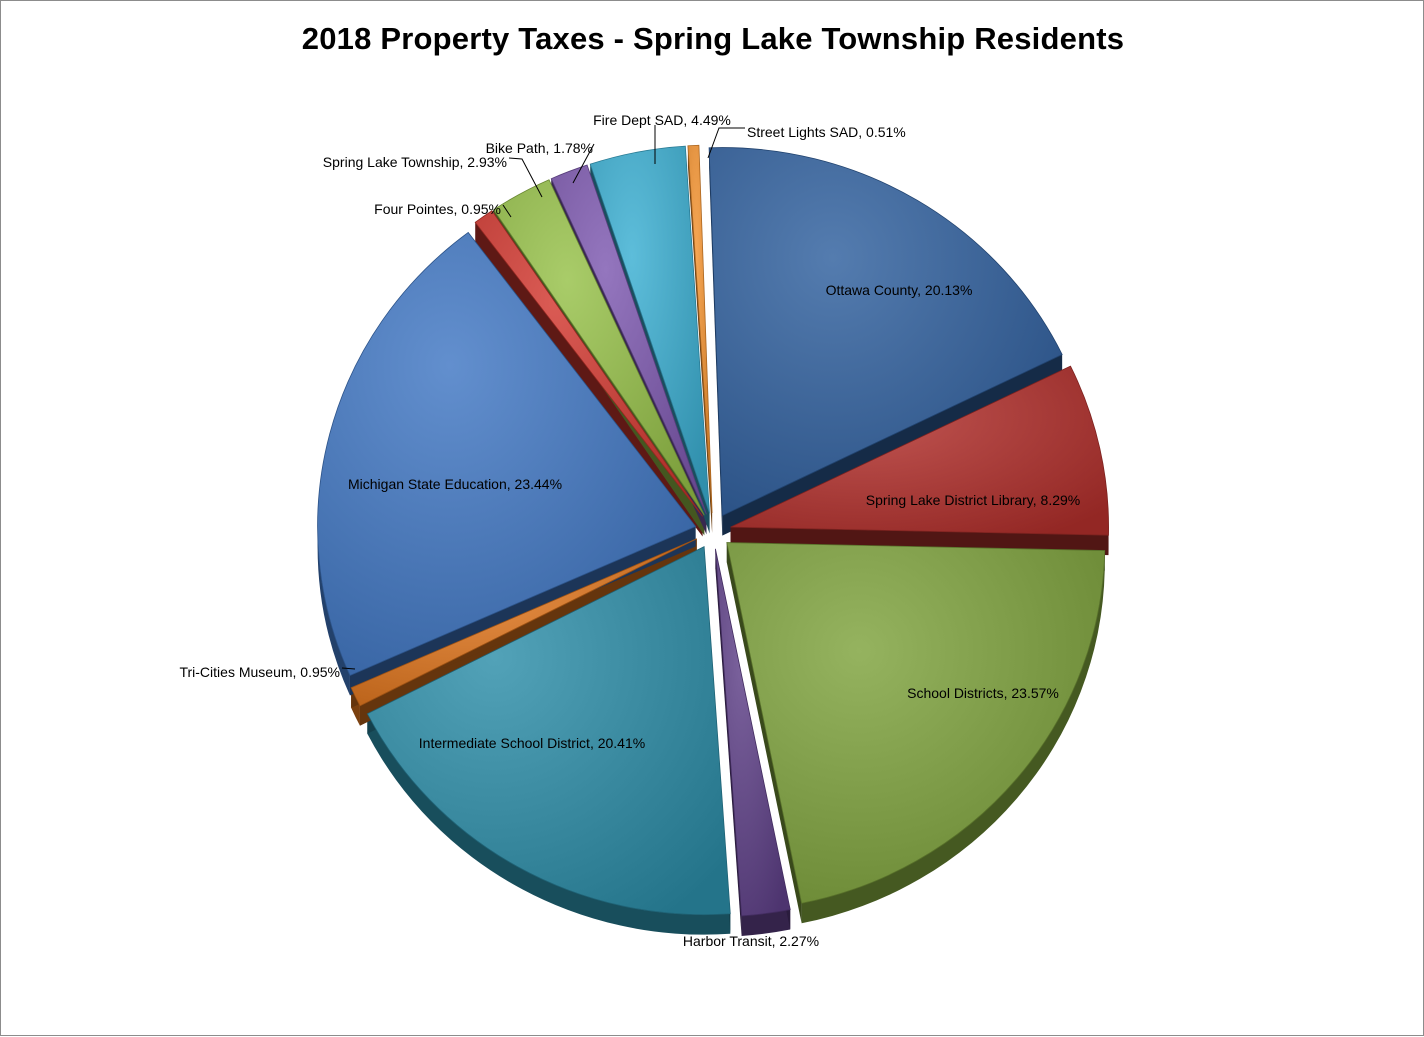 The width and height of the screenshot is (1424, 1037). Describe the element at coordinates (973, 500) in the screenshot. I see `slice-label-spring-lake-district-library: Spring Lake District Library, 8.29%` at that location.